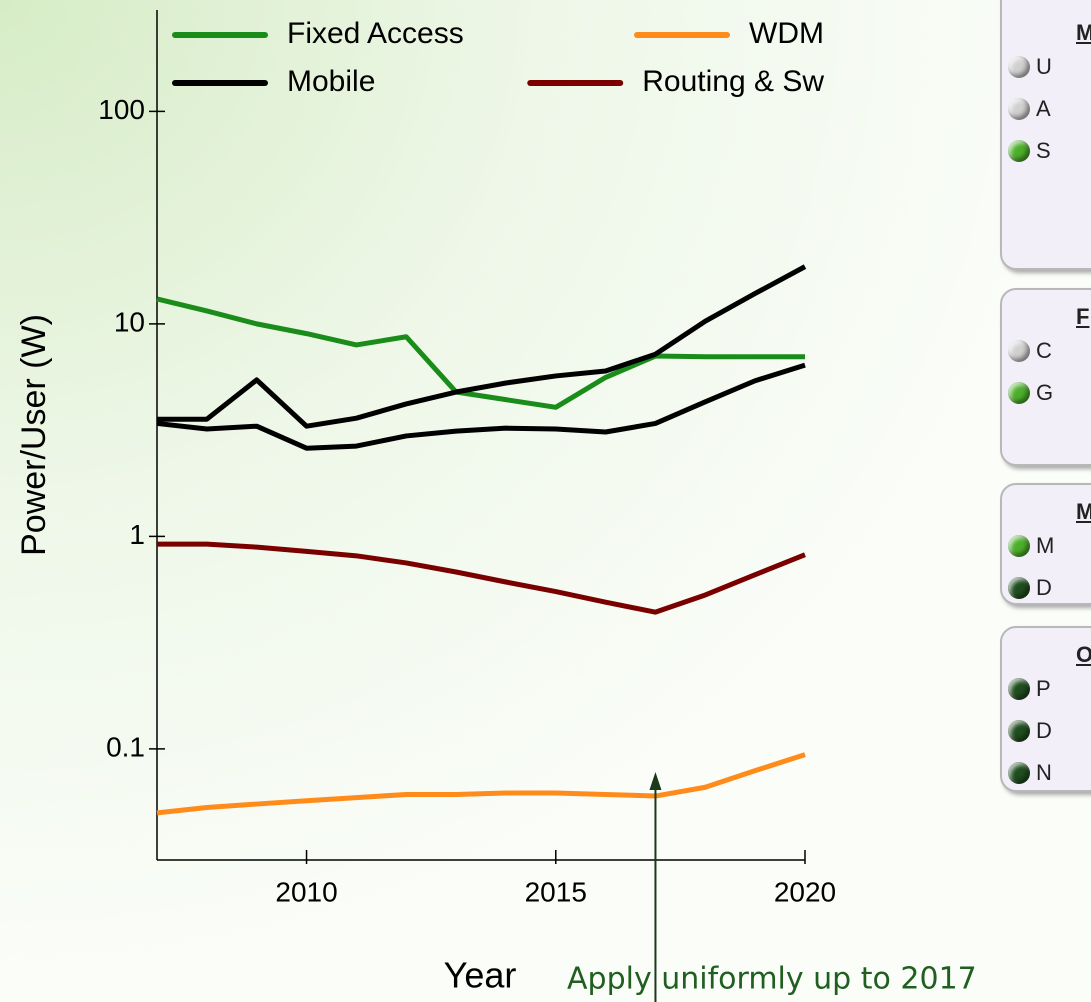 Image resolution: width=1091 pixels, height=1002 pixels. Describe the element at coordinates (1045, 392) in the screenshot. I see `item-label: G` at that location.